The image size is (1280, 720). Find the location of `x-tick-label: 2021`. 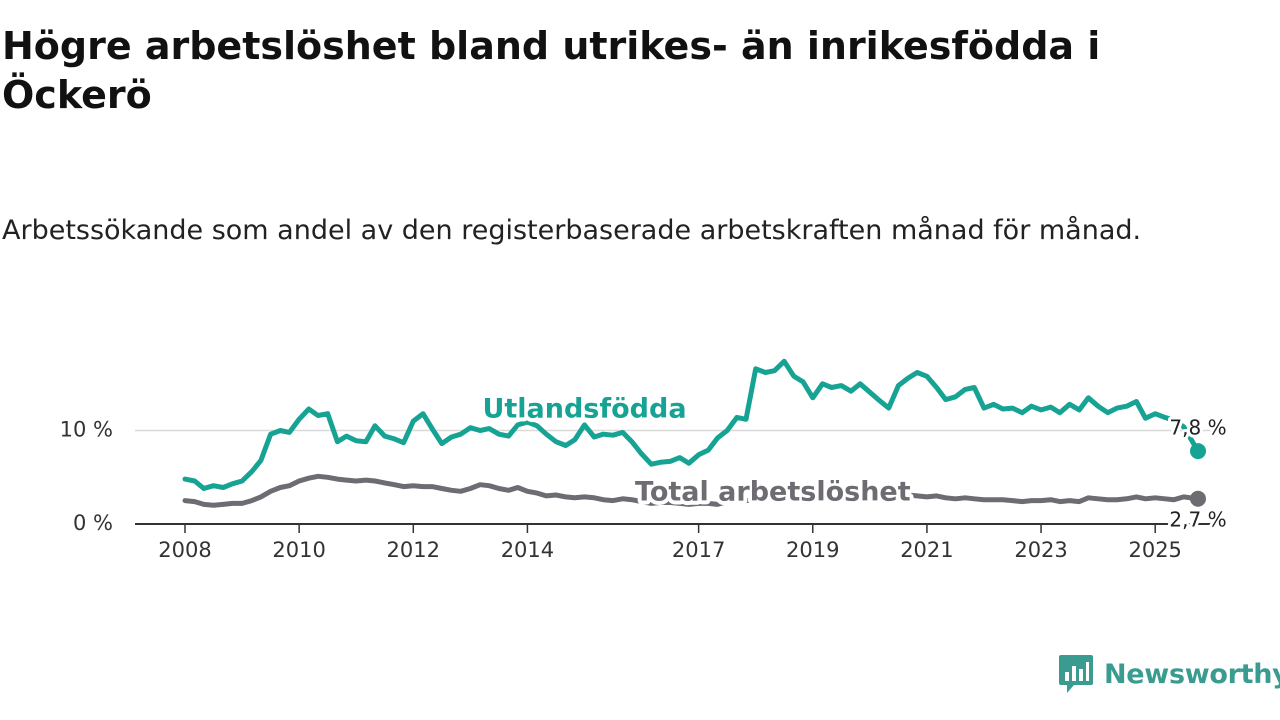

x-tick-label: 2021 is located at coordinates (926, 550).